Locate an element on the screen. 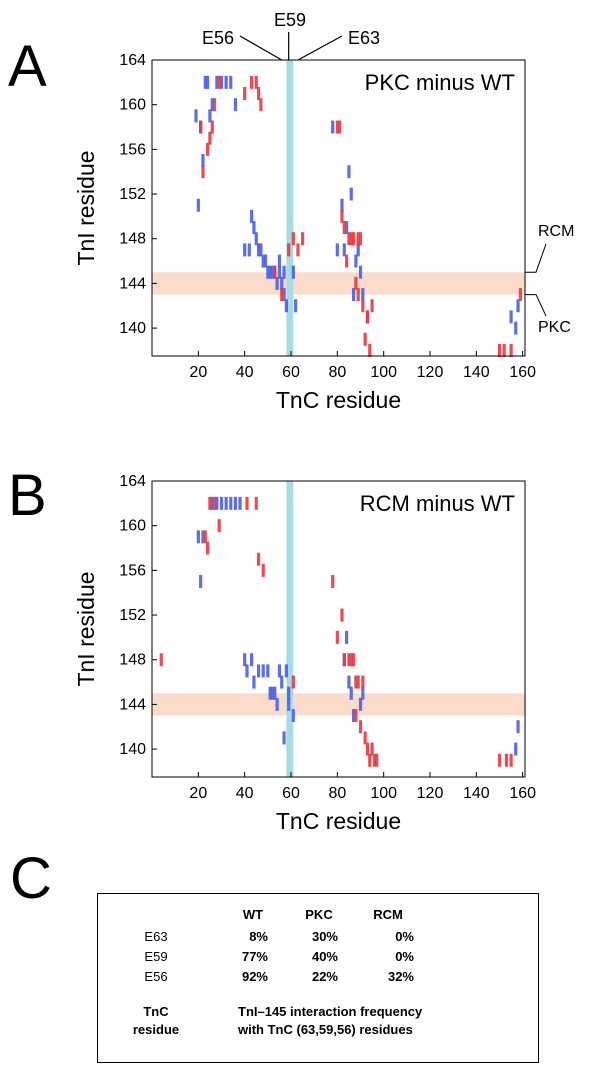 This screenshot has height=1072, width=592. panel-letter-c: C is located at coordinates (31, 878).